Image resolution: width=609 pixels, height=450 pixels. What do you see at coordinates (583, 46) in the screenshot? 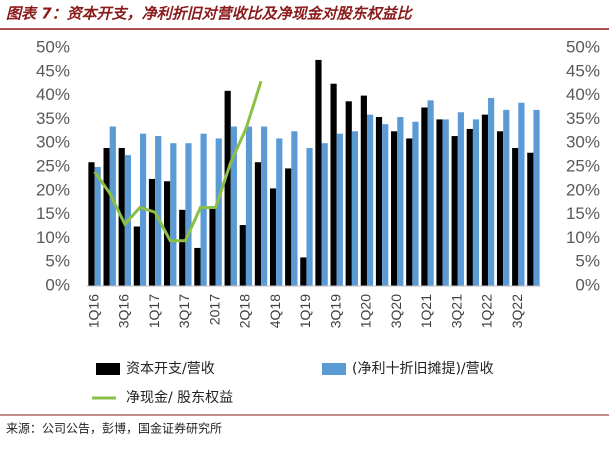
I see `y2-tick-label: 50%` at bounding box center [583, 46].